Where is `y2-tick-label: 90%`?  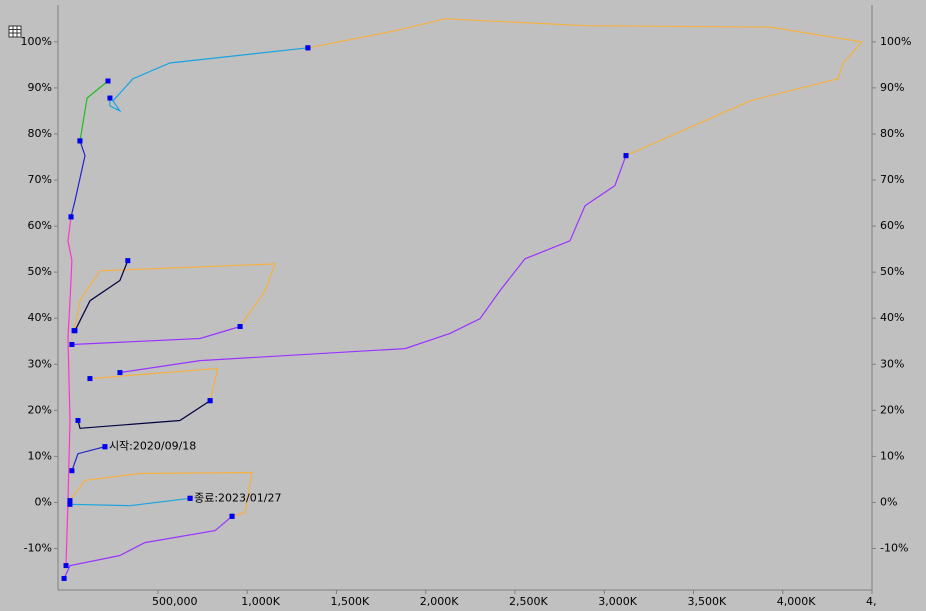
y2-tick-label: 90% is located at coordinates (892, 87).